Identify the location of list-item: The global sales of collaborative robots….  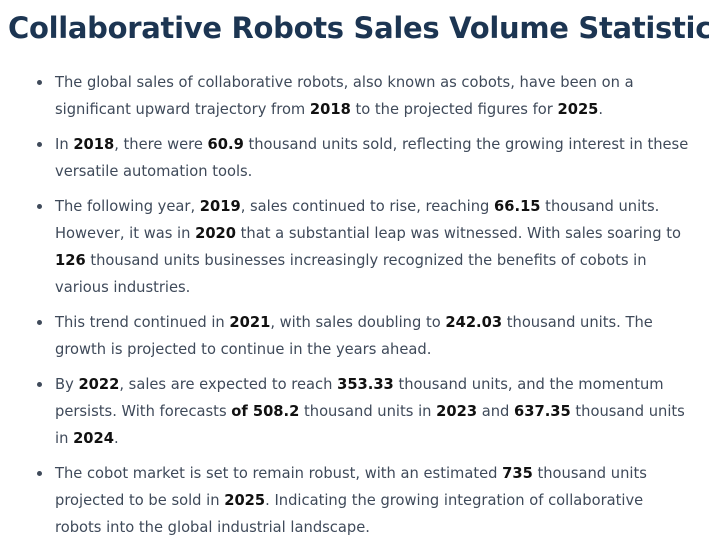
(354, 96).